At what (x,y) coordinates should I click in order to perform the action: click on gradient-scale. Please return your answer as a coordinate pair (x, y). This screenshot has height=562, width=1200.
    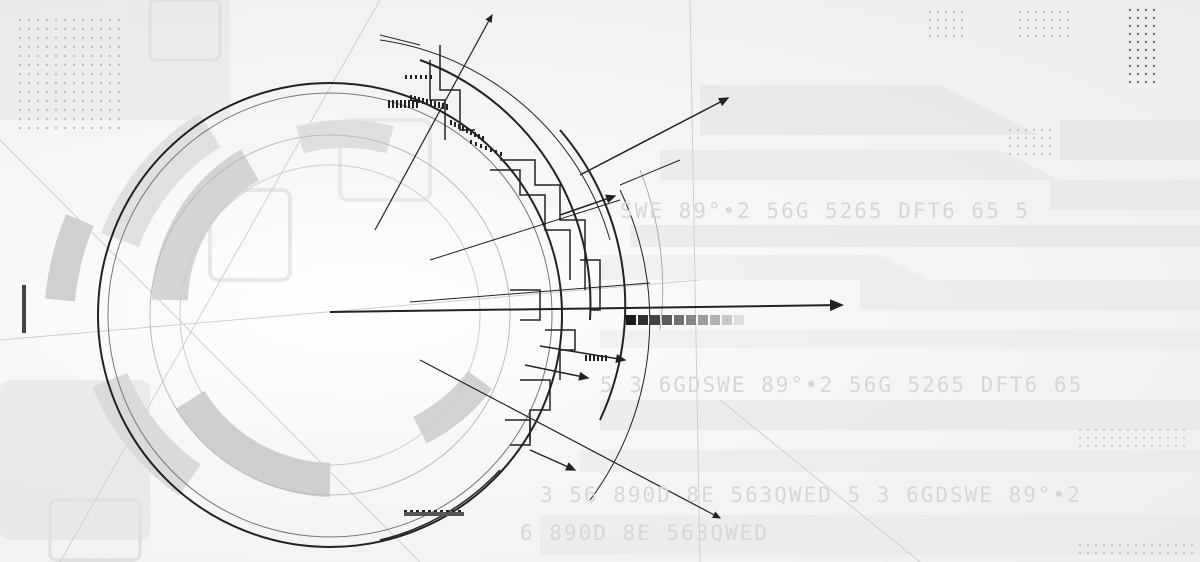
    Looking at the image, I should click on (685, 320).